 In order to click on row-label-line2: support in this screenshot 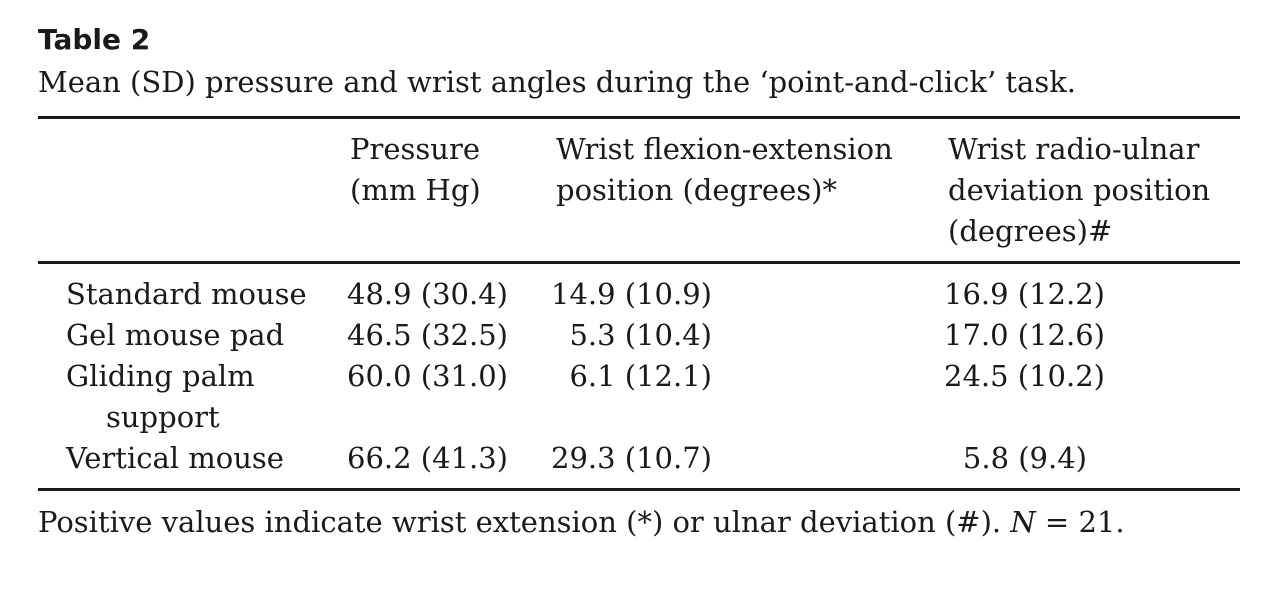, I will do `click(163, 417)`.